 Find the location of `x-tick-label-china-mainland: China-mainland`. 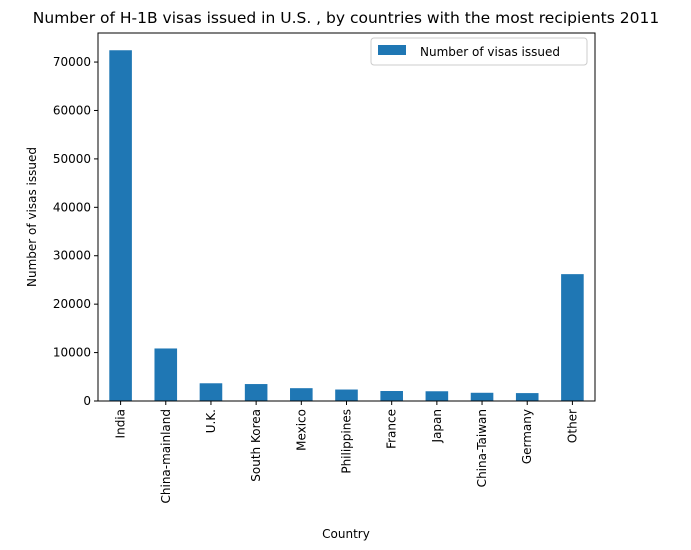

x-tick-label-china-mainland: China-mainland is located at coordinates (166, 456).